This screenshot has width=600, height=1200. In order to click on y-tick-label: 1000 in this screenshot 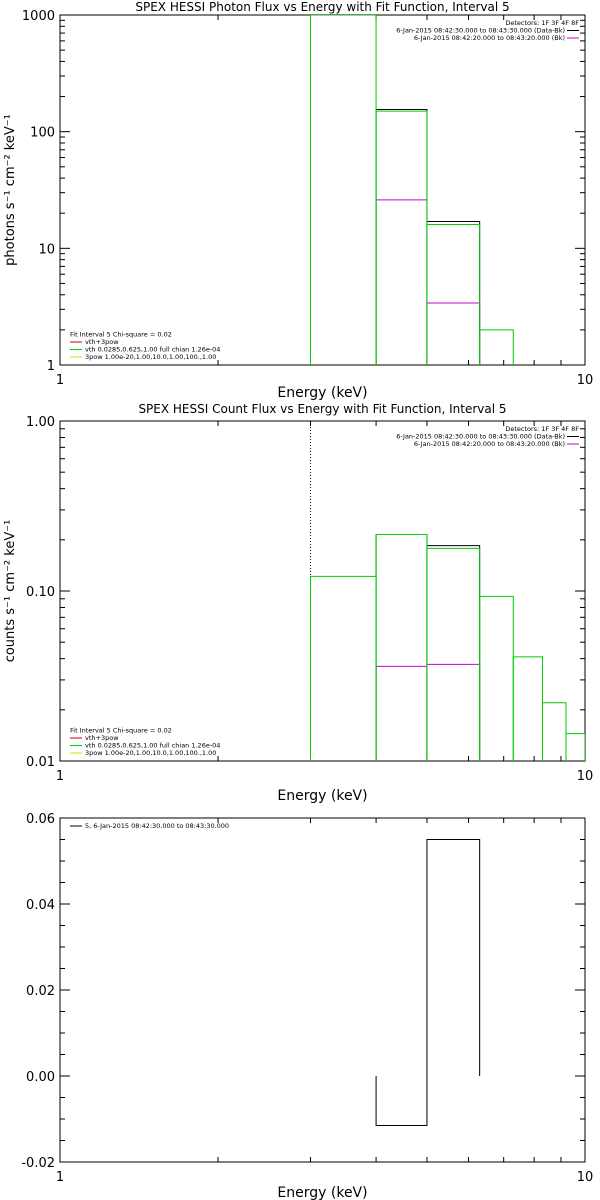, I will do `click(38, 16)`.